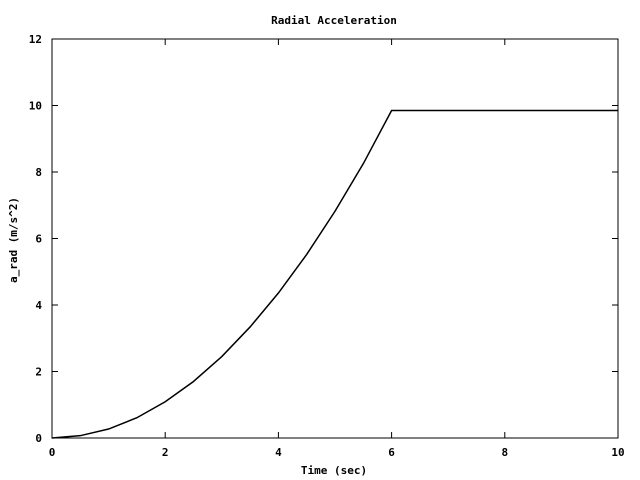  What do you see at coordinates (617, 452) in the screenshot?
I see `x-tick-label: 10` at bounding box center [617, 452].